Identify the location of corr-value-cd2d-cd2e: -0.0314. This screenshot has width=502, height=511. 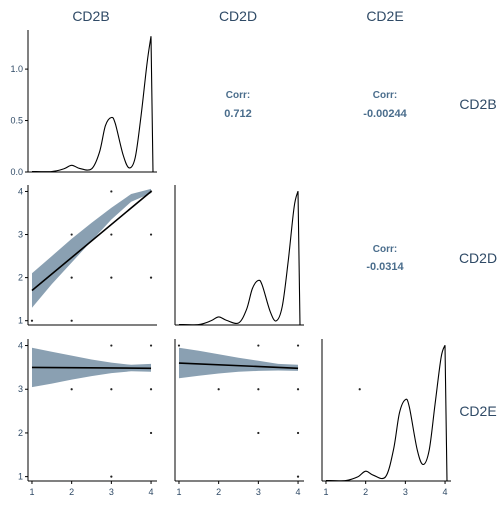
(385, 267).